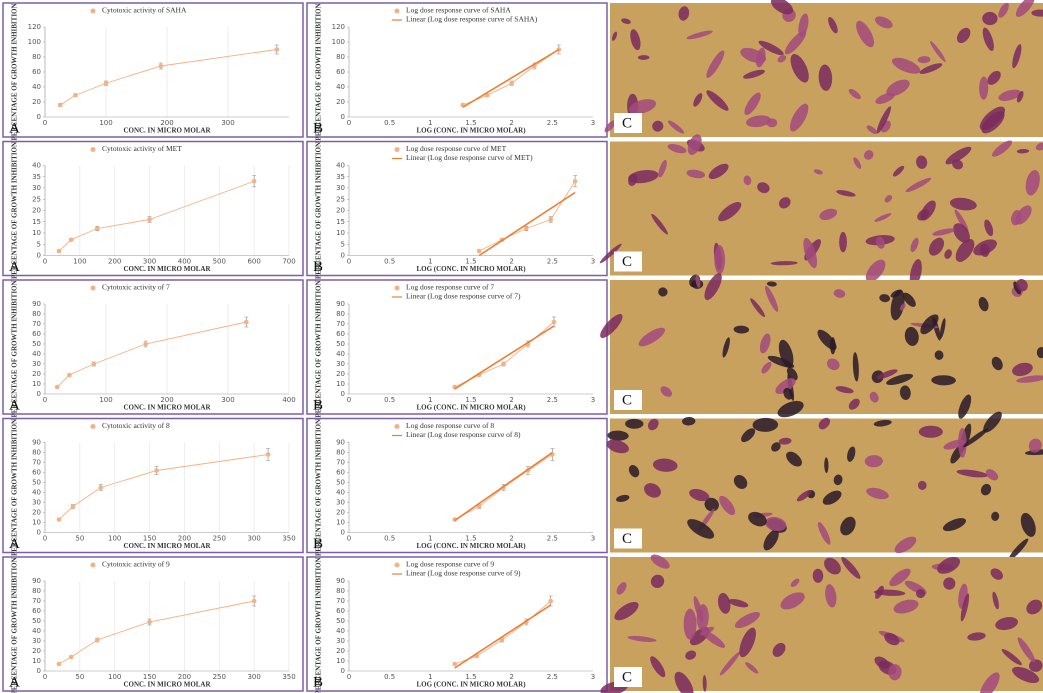  What do you see at coordinates (343, 533) in the screenshot?
I see `y-tick-label: 0` at bounding box center [343, 533].